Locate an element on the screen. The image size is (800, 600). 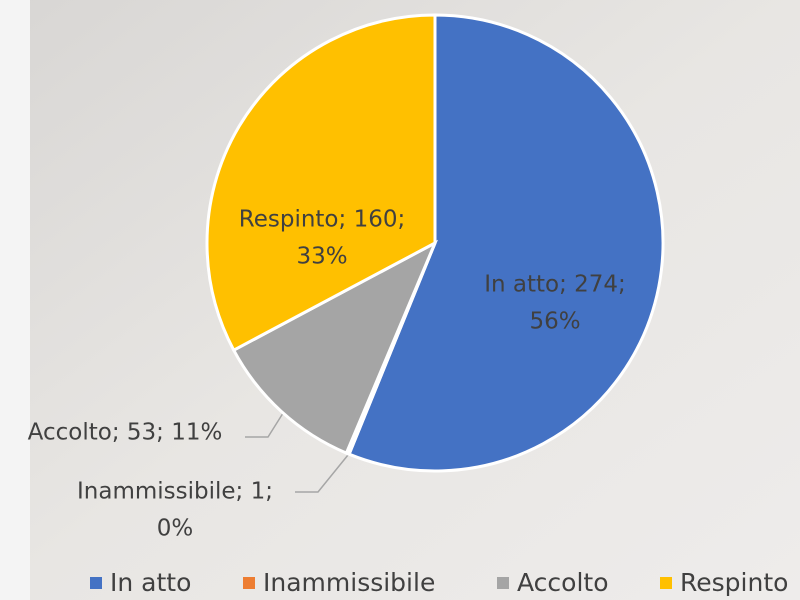
pie-slice is located at coordinates (335, 347).